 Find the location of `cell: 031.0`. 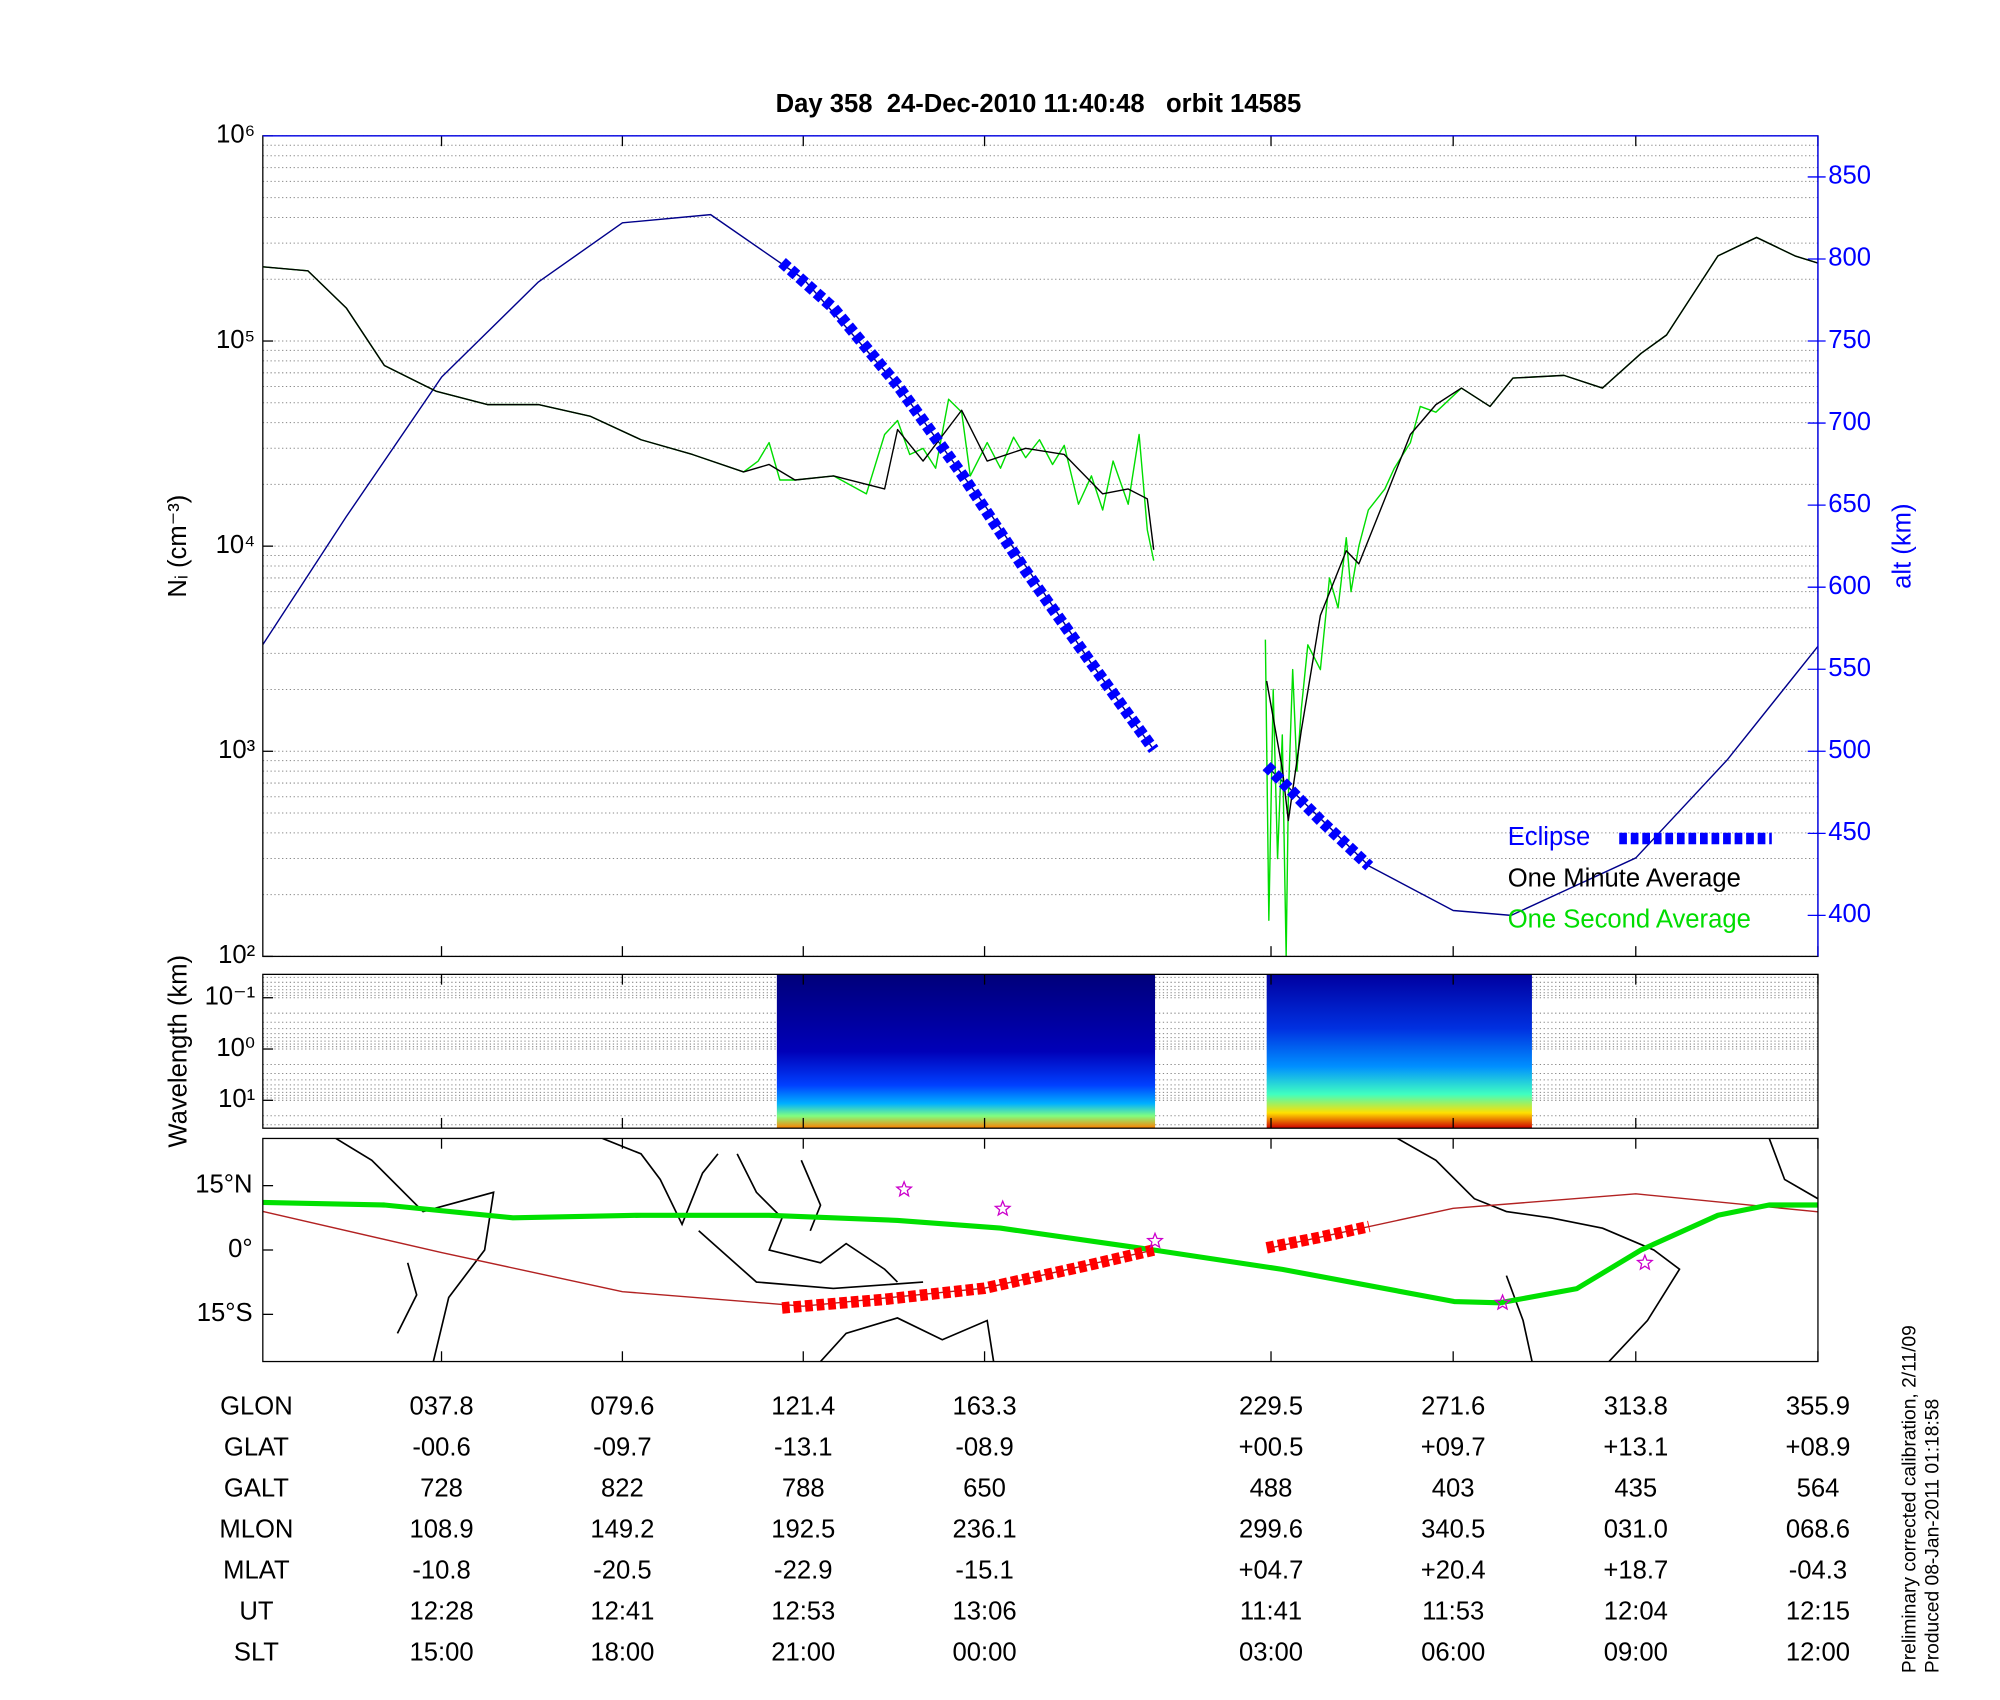

cell: 031.0 is located at coordinates (1636, 1530).